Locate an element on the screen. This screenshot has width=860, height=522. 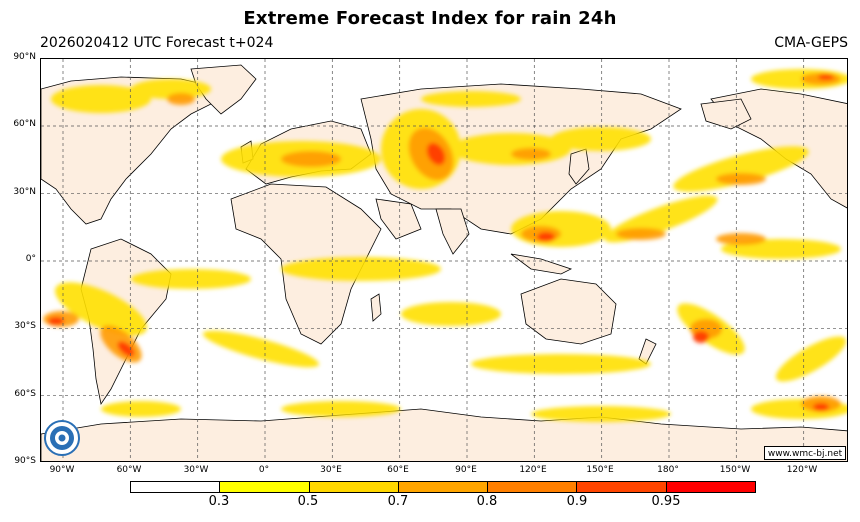
lon-label-30w: 30°W is located at coordinates (196, 470).